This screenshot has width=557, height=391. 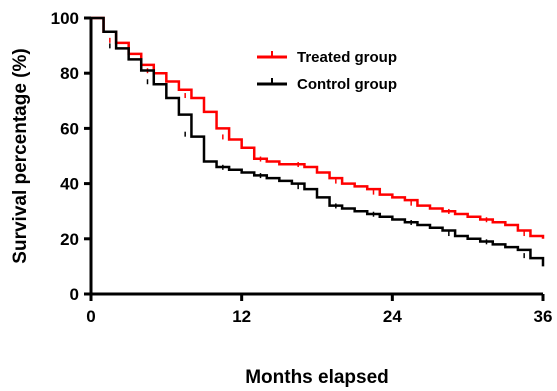 What do you see at coordinates (392, 316) in the screenshot?
I see `x-tick-label: 24` at bounding box center [392, 316].